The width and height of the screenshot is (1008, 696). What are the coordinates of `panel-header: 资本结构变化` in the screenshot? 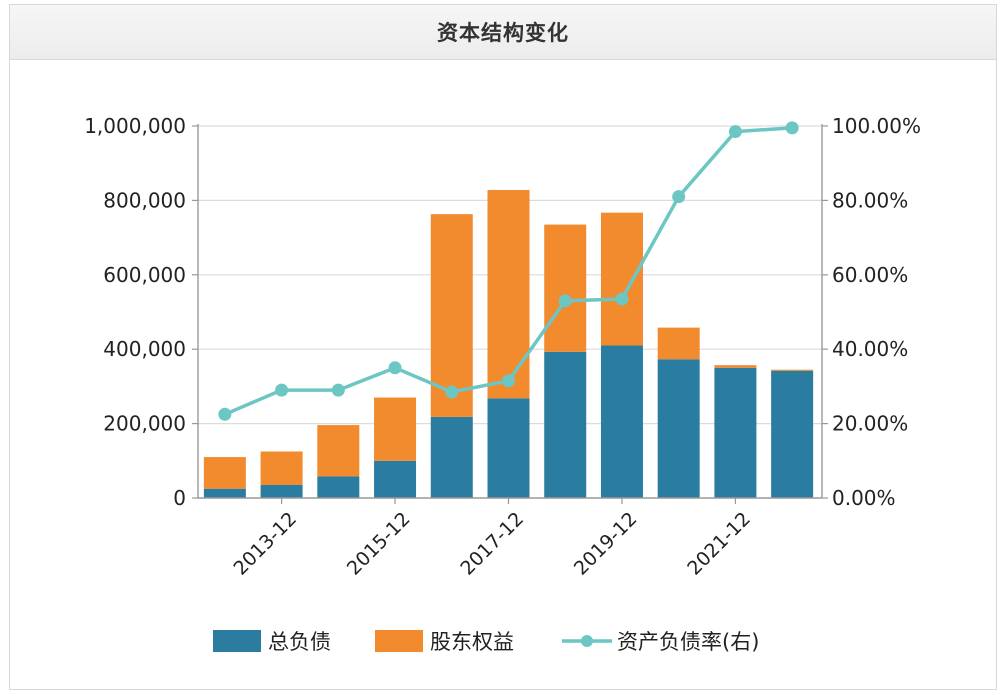 It's located at (503, 32).